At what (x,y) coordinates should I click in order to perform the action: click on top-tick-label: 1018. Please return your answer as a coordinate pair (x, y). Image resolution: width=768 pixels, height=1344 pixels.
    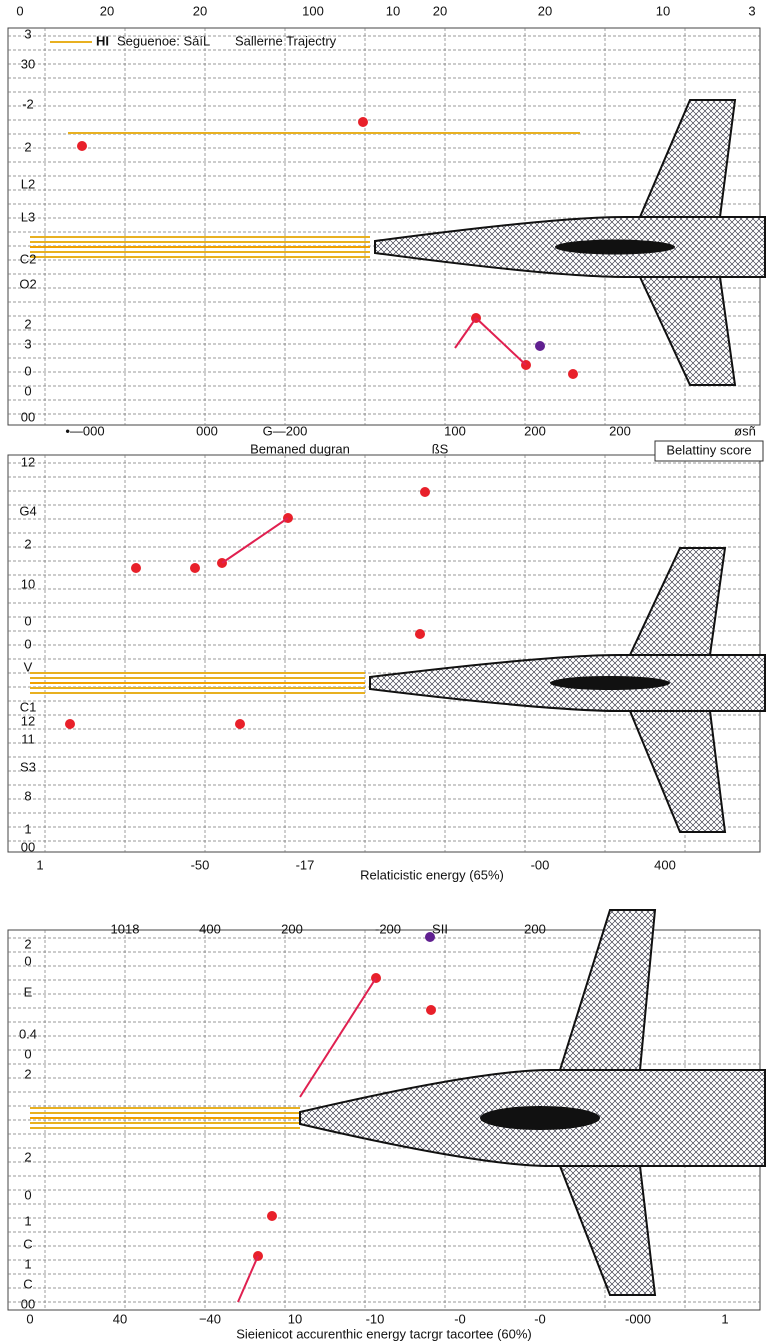
    Looking at the image, I should click on (125, 928).